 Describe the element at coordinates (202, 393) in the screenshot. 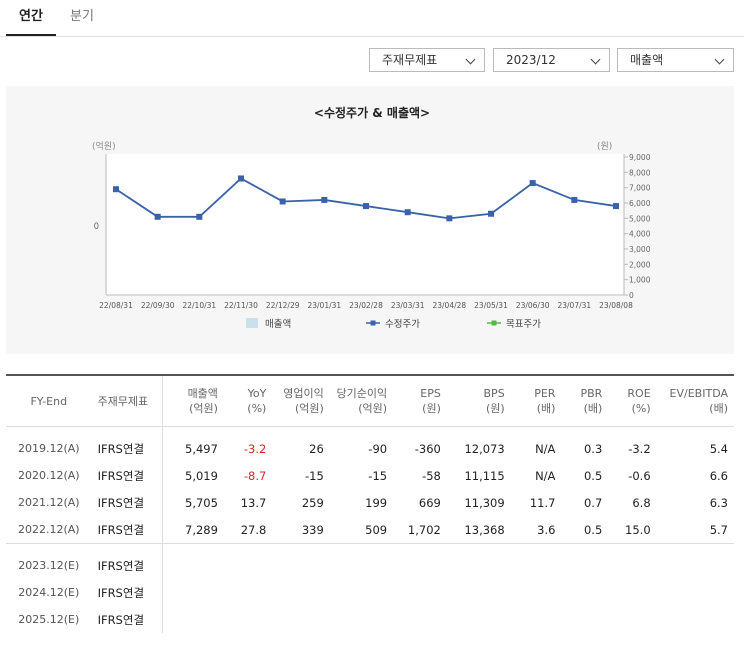

I see `column-header-label: 매출액` at that location.